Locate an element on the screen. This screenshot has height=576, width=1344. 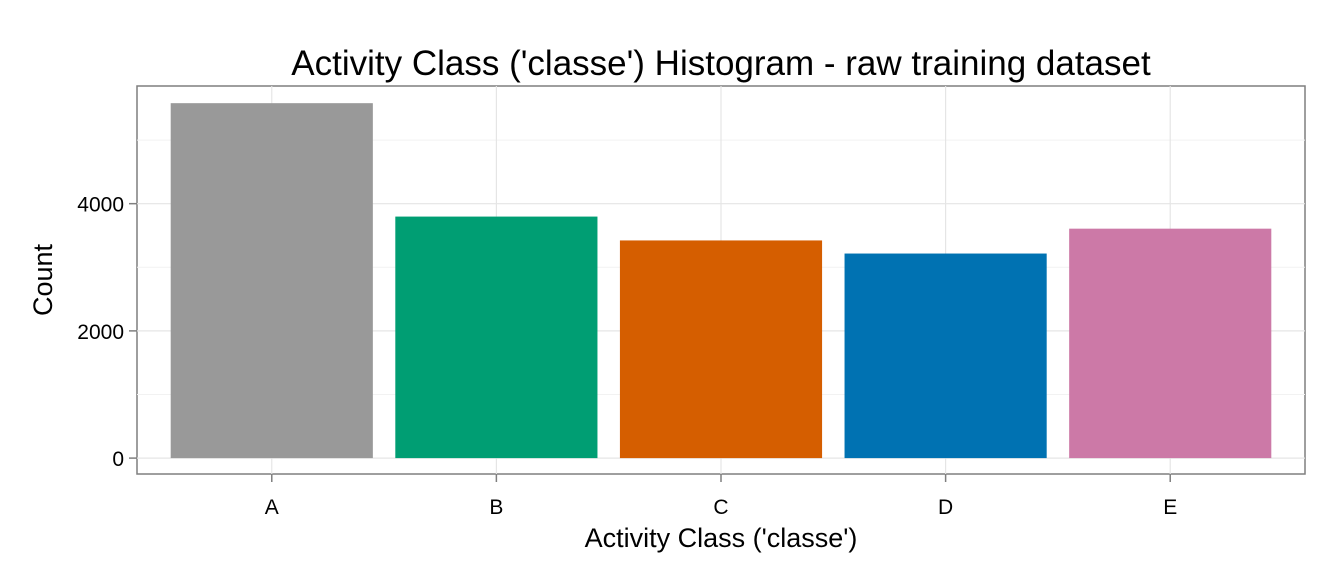
y-axis-ticks: 0 2000 4000 is located at coordinates (107, 332).